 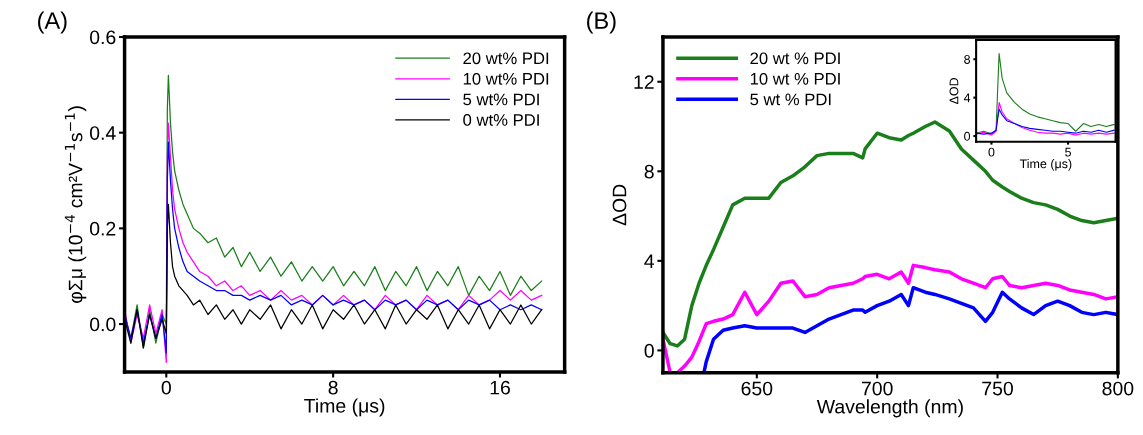 What do you see at coordinates (790, 99) in the screenshot?
I see `legend-label: 5 wt % PDI` at bounding box center [790, 99].